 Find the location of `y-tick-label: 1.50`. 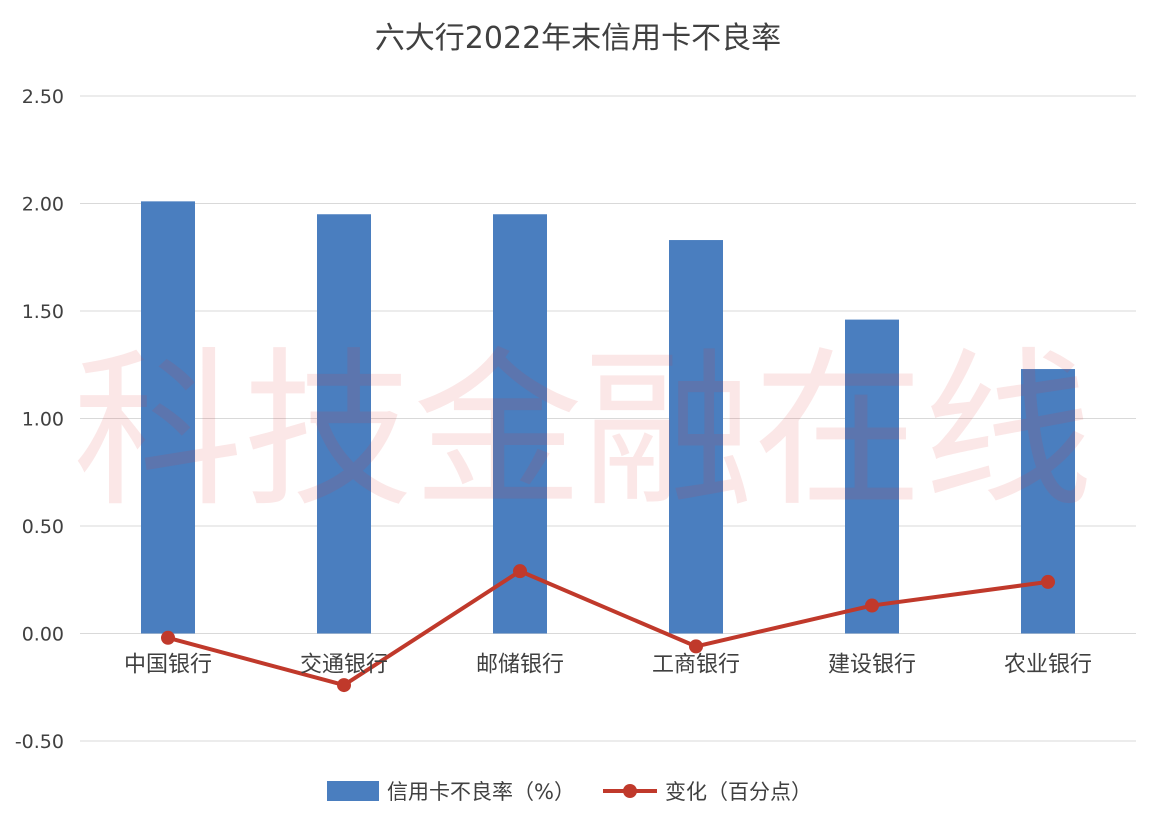

y-tick-label: 1.50 is located at coordinates (43, 312).